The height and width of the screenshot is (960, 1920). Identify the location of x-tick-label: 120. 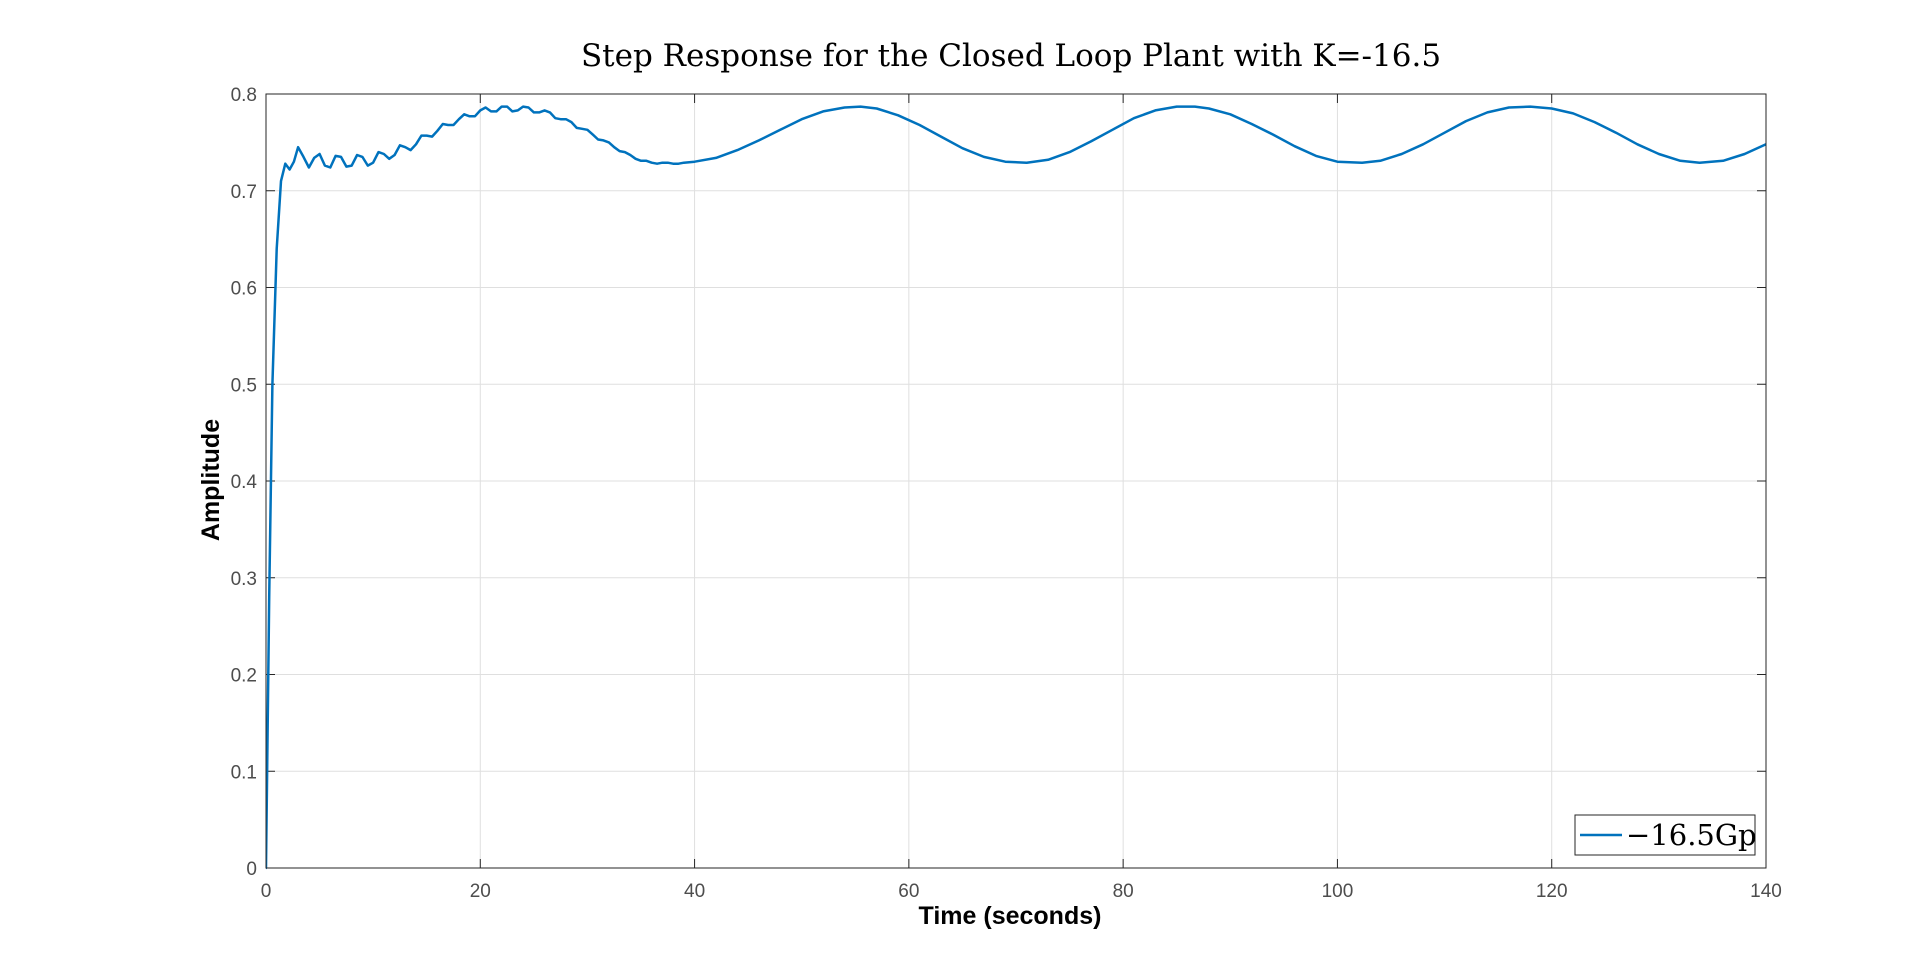
(1552, 891).